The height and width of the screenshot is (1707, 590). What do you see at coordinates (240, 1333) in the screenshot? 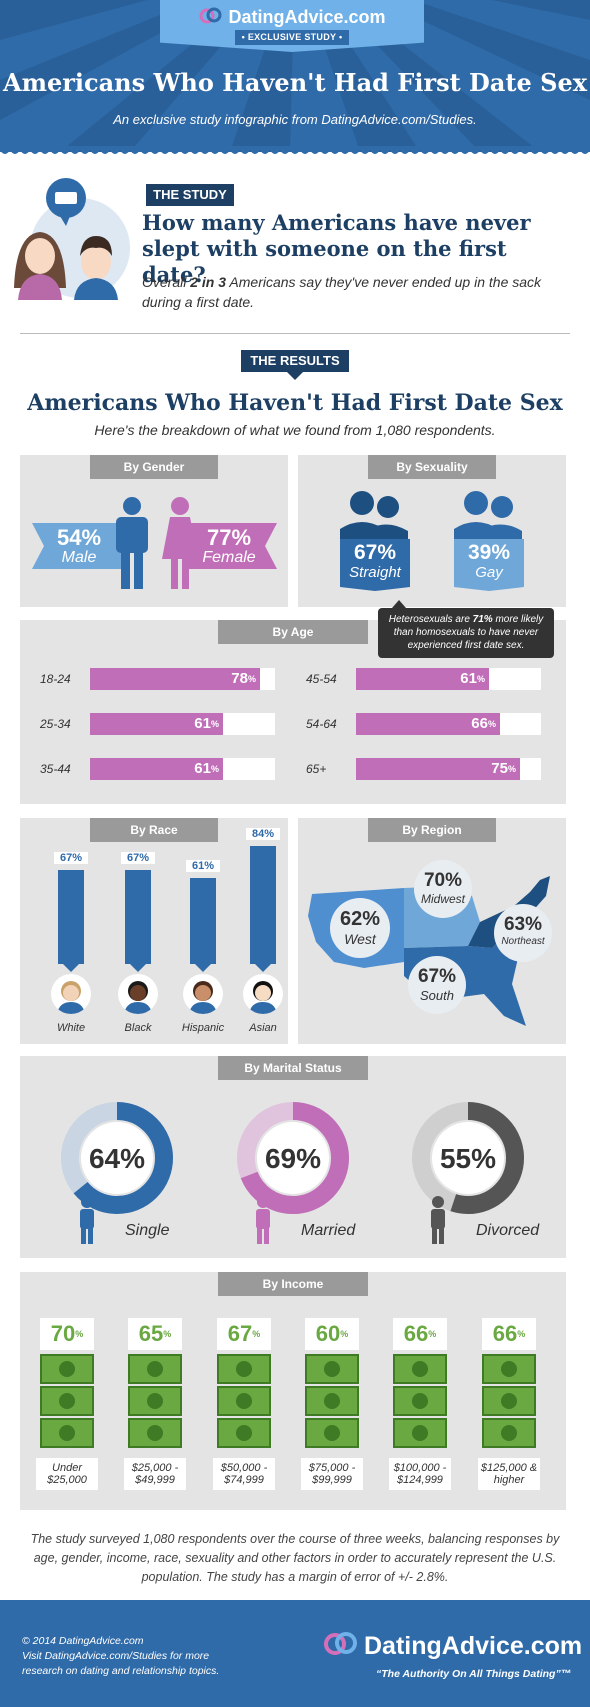
I see `income-value-number: 67` at bounding box center [240, 1333].